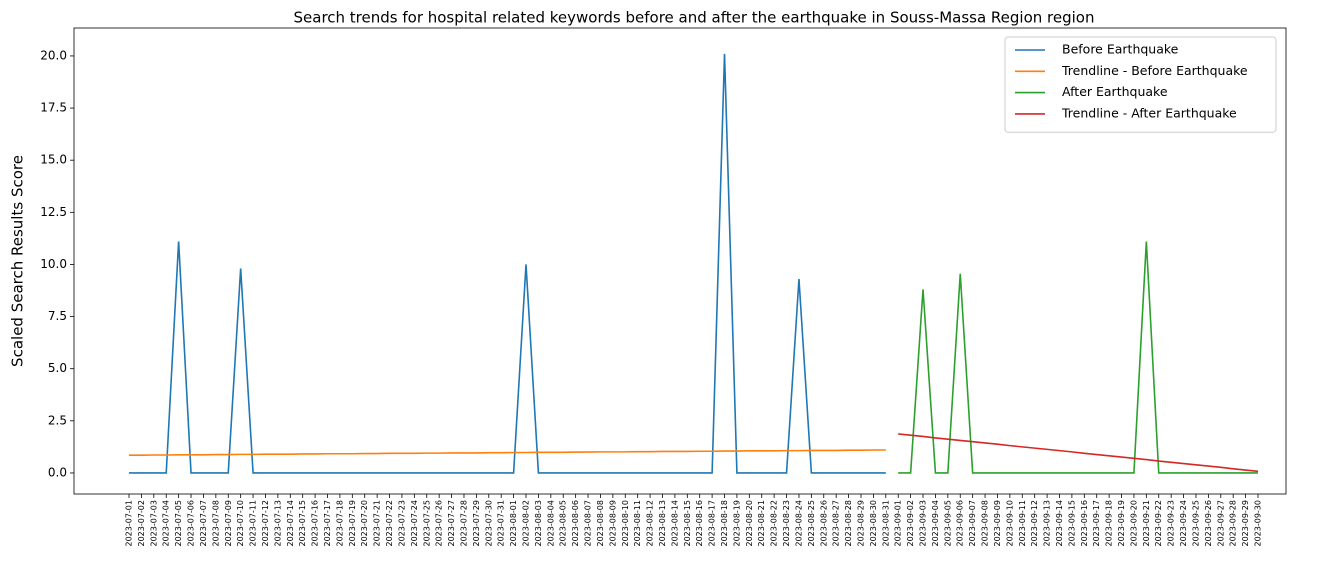 Image resolution: width=1324 pixels, height=574 pixels. Describe the element at coordinates (463, 523) in the screenshot. I see `x-tick-label: 2023-07-28` at that location.